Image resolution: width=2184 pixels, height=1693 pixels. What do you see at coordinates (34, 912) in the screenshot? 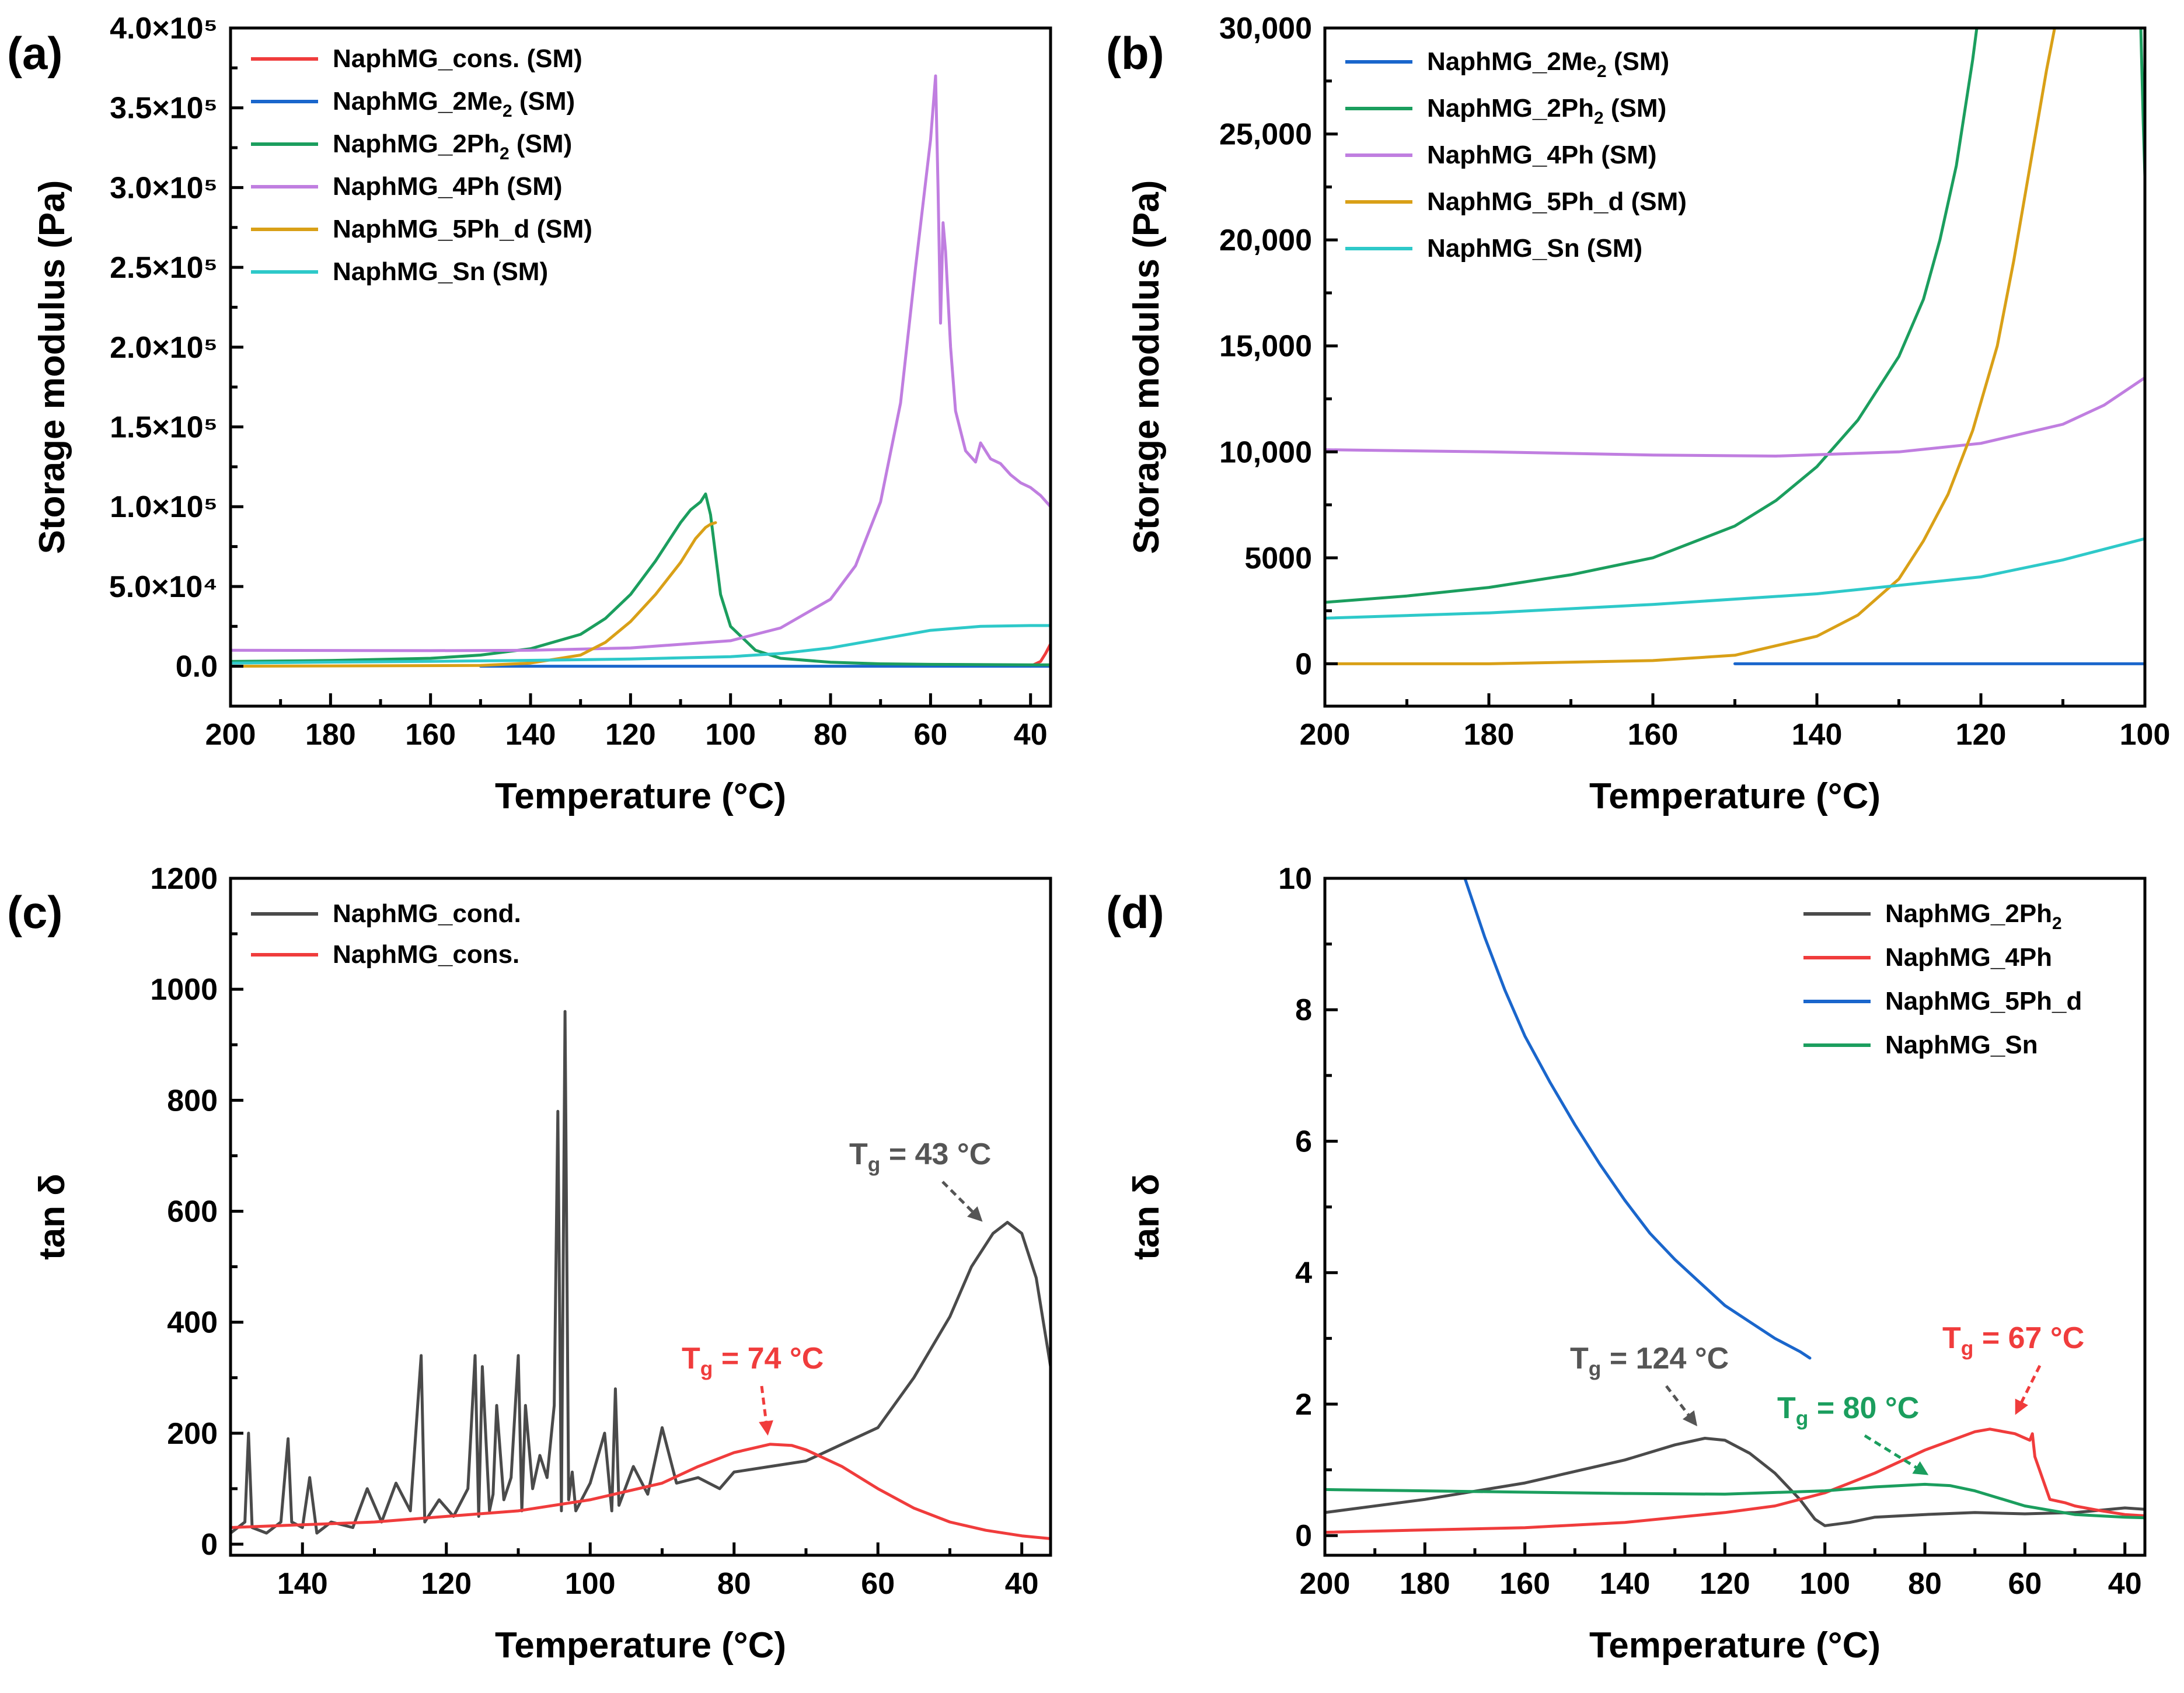
I see `panel-label: (c)` at bounding box center [34, 912].